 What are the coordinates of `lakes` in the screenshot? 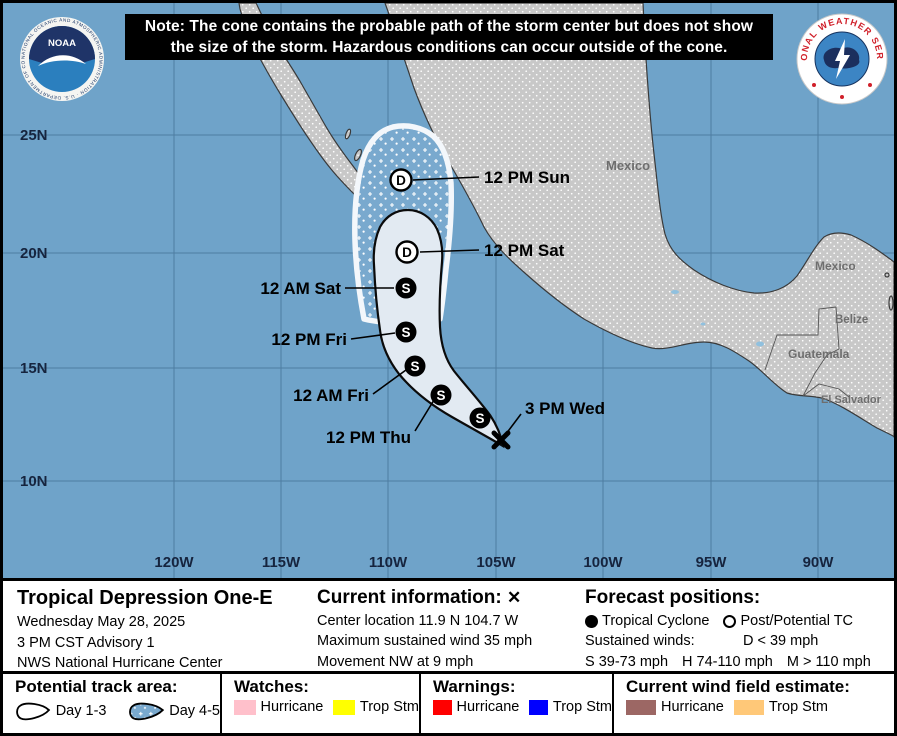 It's located at (717, 318).